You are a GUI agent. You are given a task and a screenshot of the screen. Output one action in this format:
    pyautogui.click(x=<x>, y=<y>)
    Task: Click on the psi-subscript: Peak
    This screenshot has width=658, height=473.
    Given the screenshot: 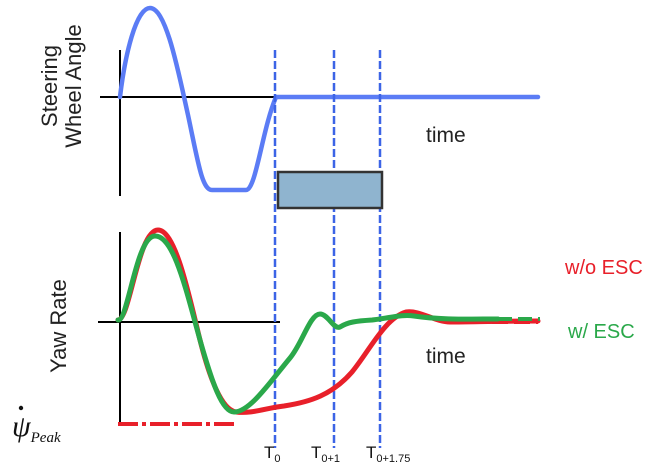 What is the action you would take?
    pyautogui.click(x=45, y=438)
    